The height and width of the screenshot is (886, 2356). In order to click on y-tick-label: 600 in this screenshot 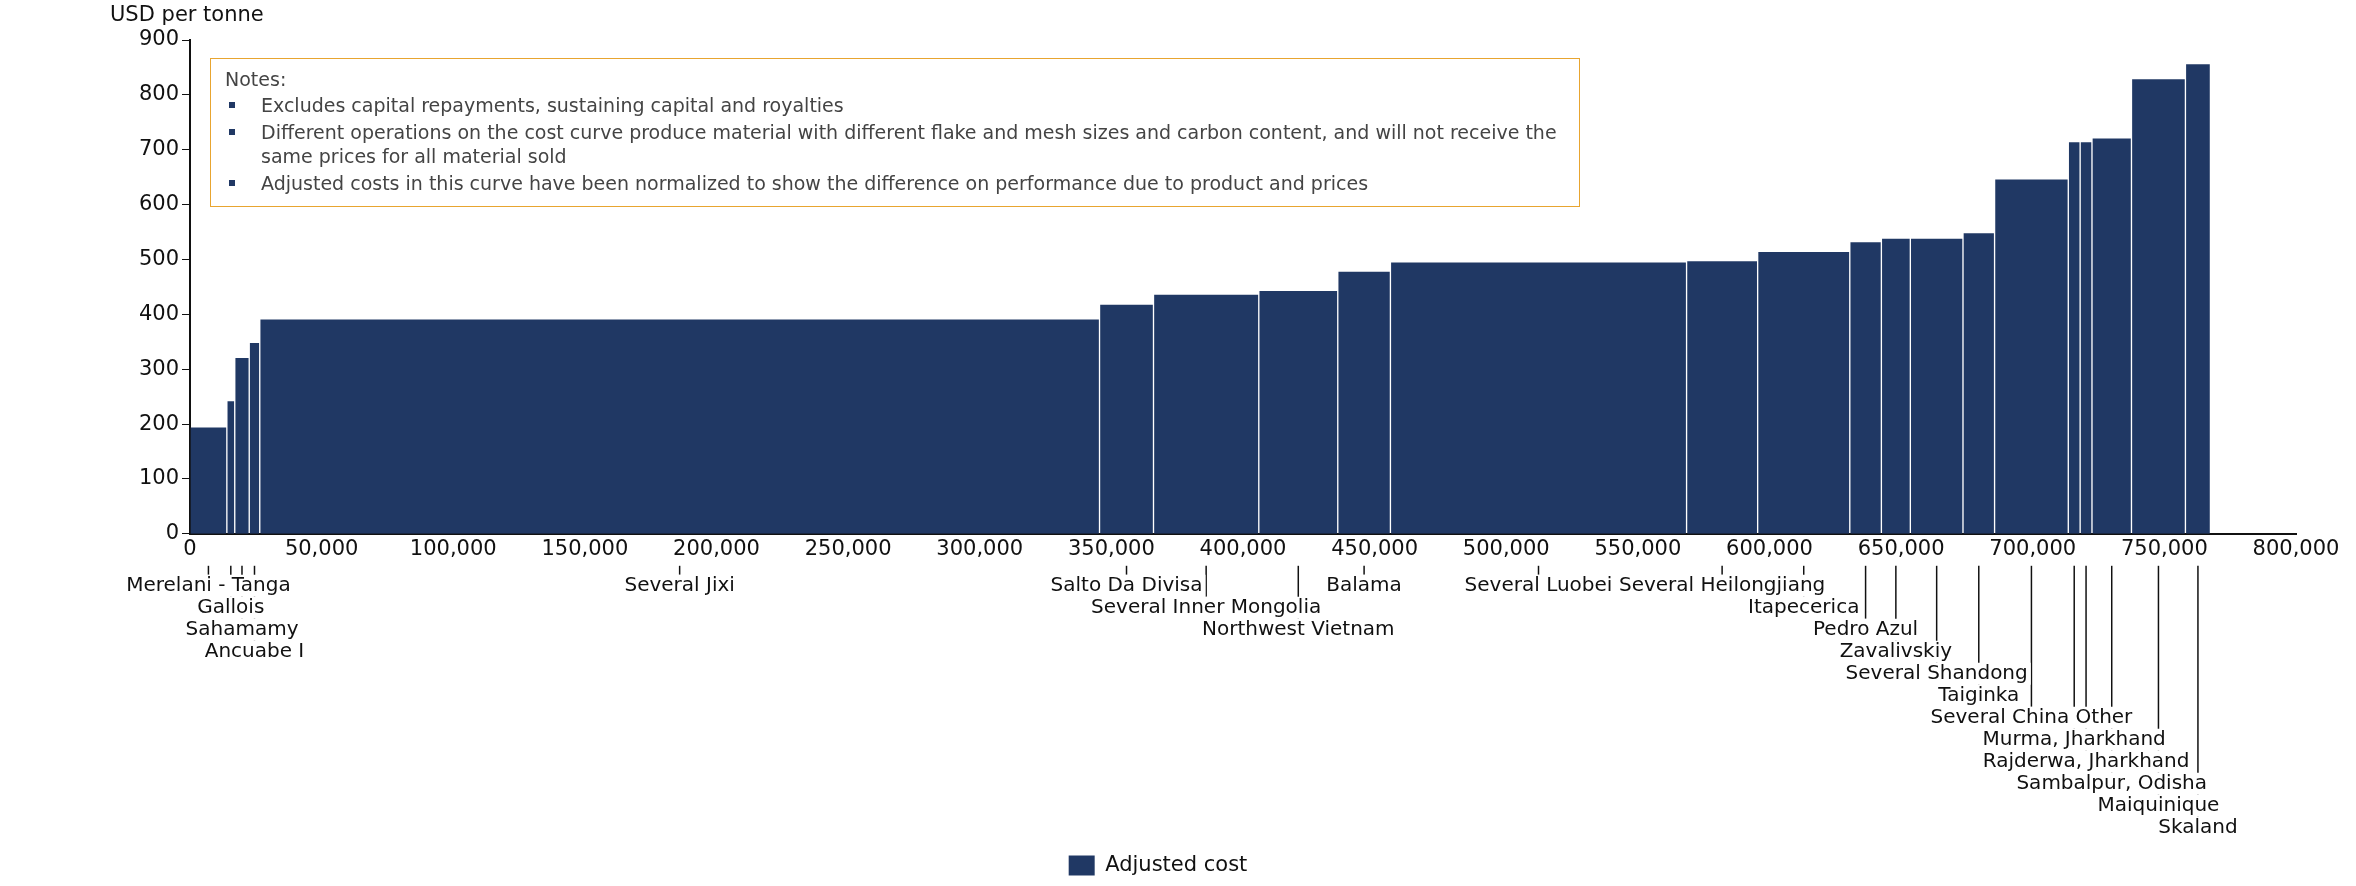, I will do `click(158, 203)`.